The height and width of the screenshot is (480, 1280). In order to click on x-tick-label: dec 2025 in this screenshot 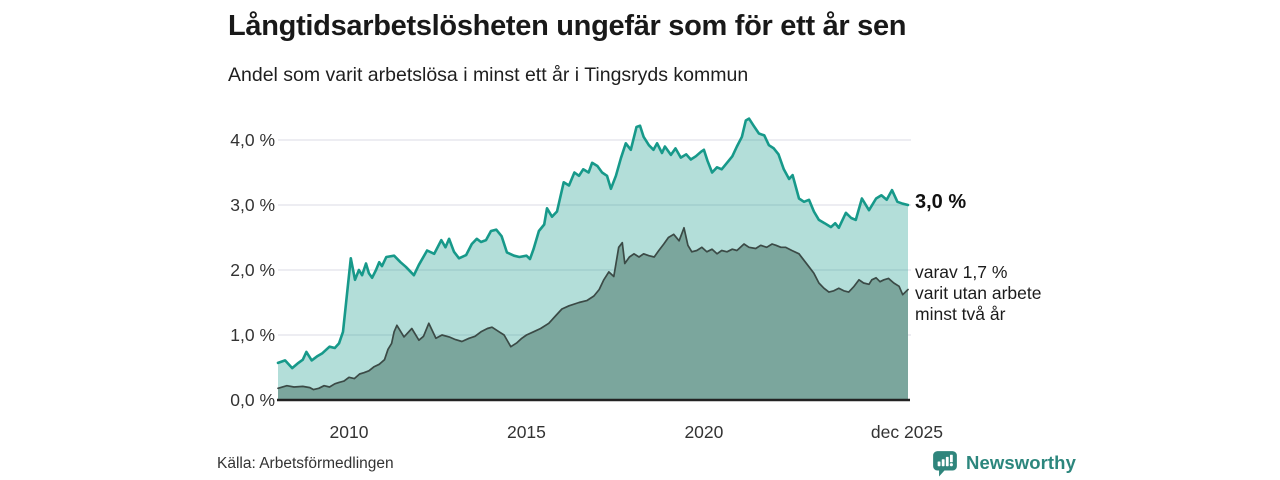, I will do `click(906, 432)`.